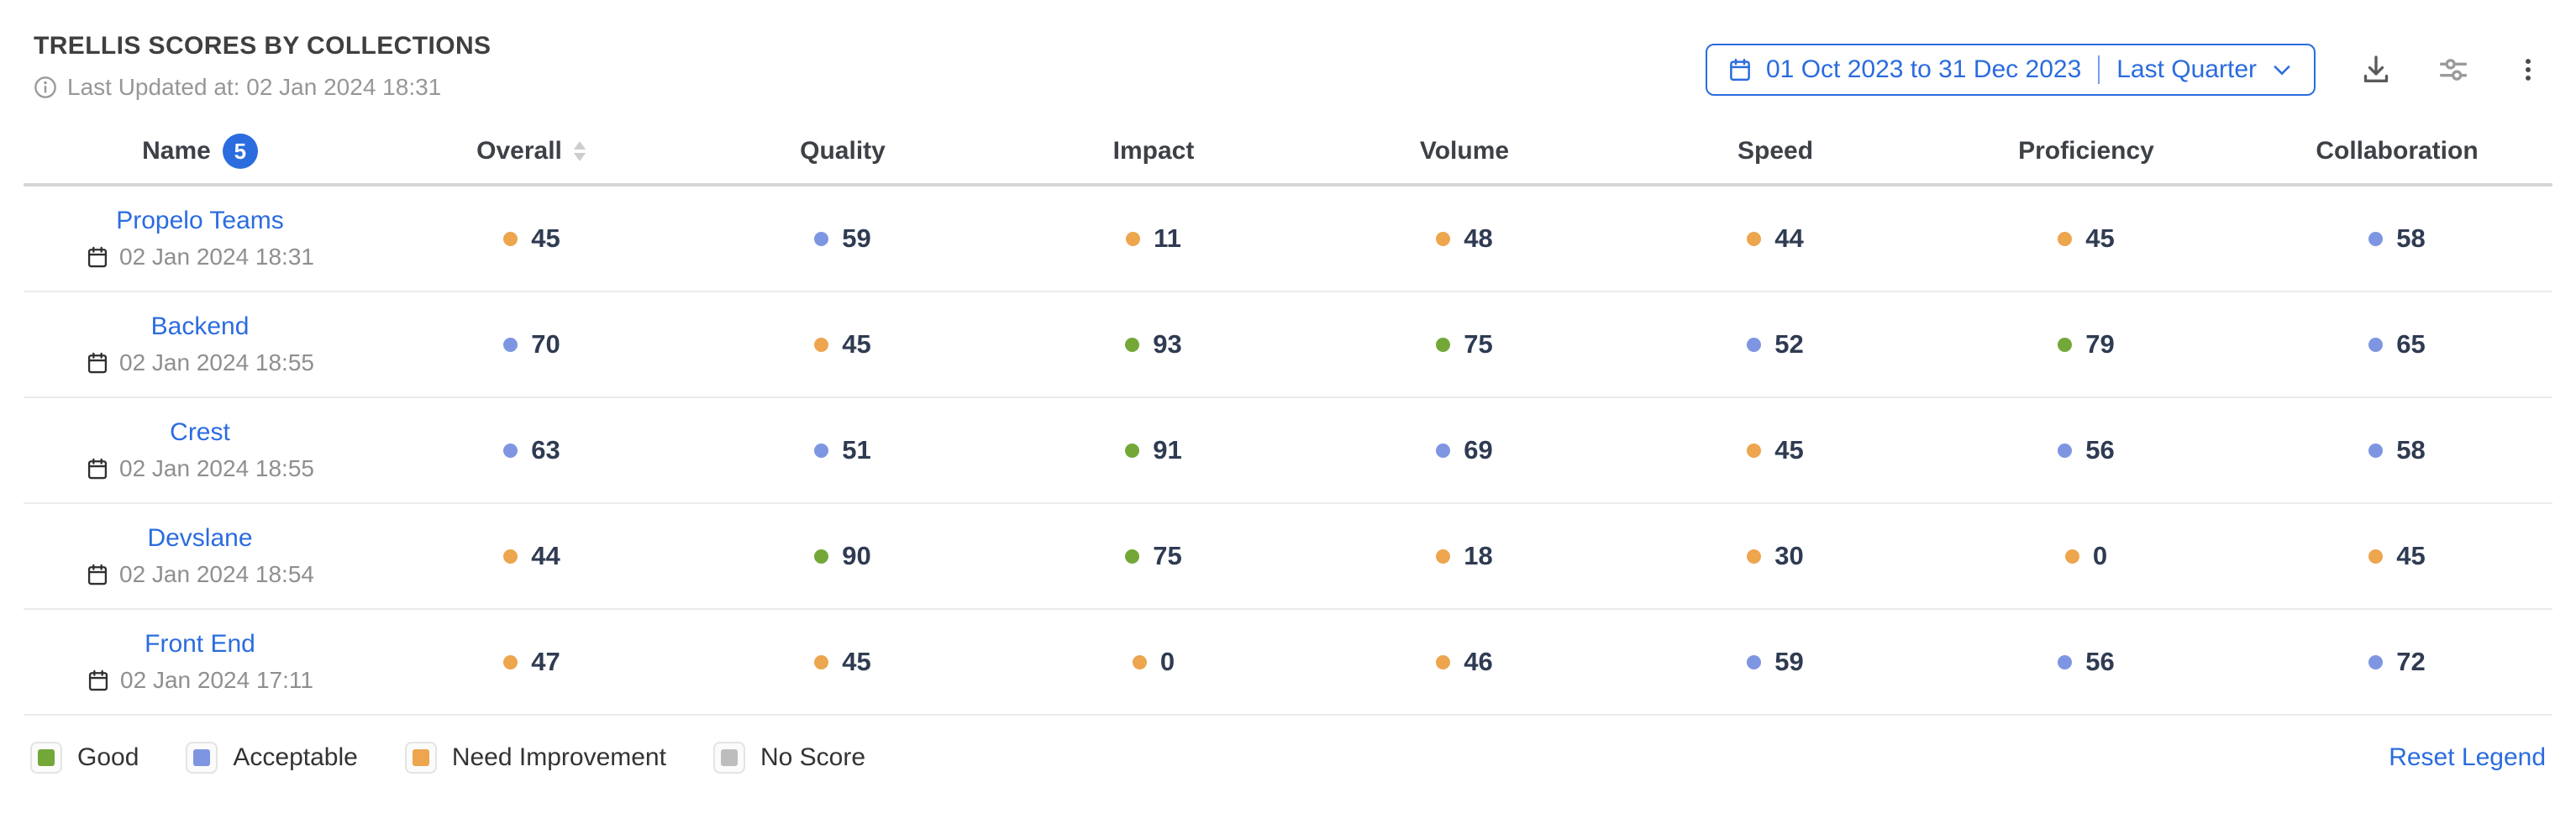  Describe the element at coordinates (200, 538) in the screenshot. I see `collection-link: Devslane` at that location.